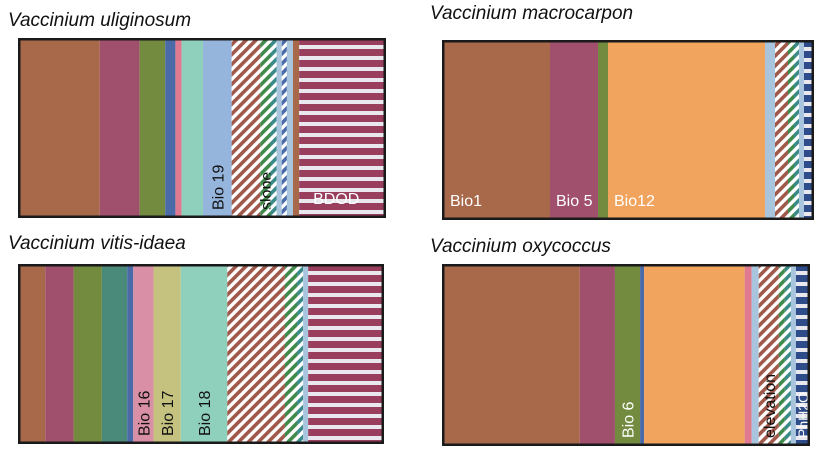 The width and height of the screenshot is (822, 458). What do you see at coordinates (100, 20) in the screenshot?
I see `panel-title-uliginosum: Vaccinium uliginosum` at bounding box center [100, 20].